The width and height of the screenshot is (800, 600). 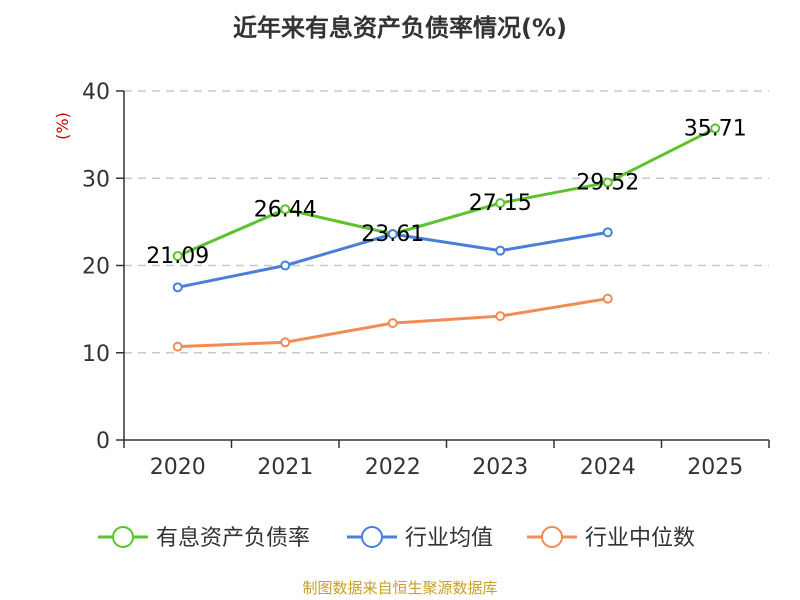 I want to click on data-label-2022: 23.61, so click(x=392, y=234).